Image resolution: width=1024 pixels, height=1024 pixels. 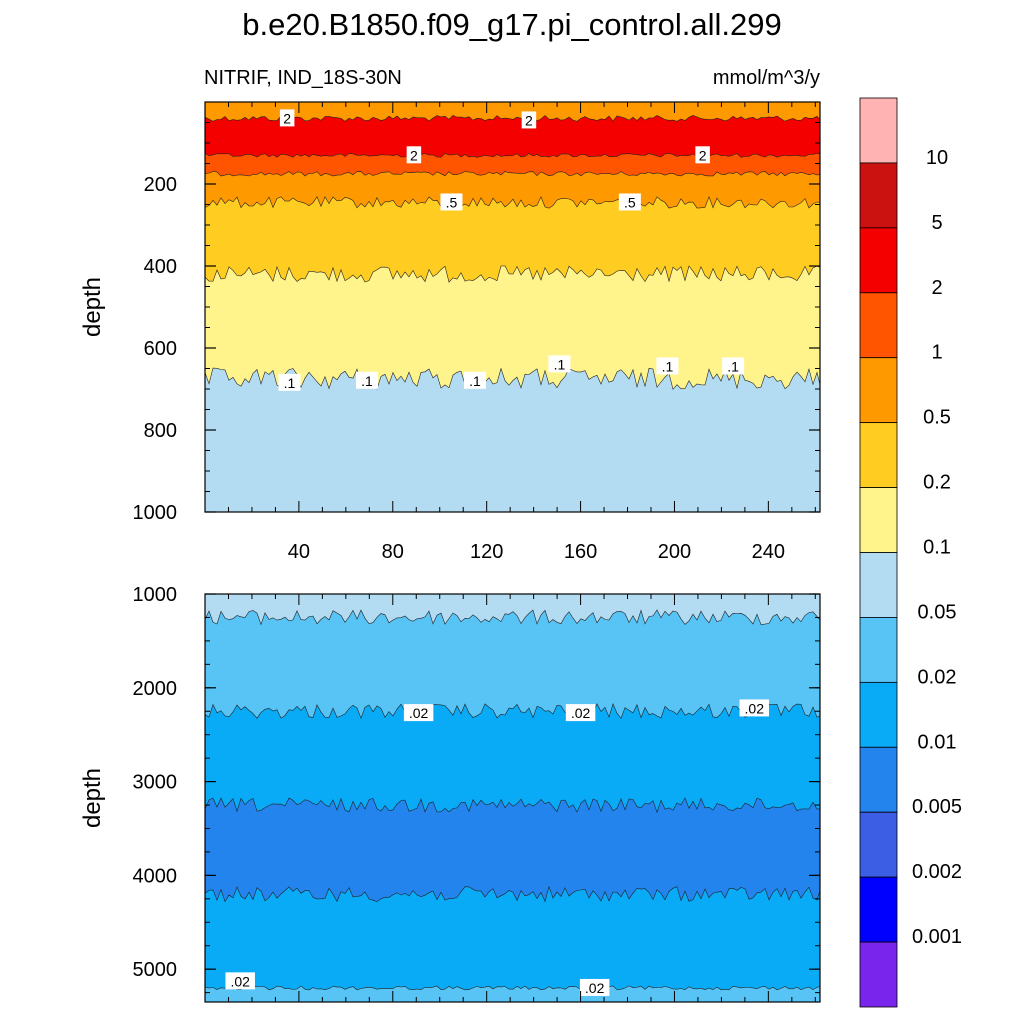 I want to click on y-tick-label: 4000, so click(x=155, y=876).